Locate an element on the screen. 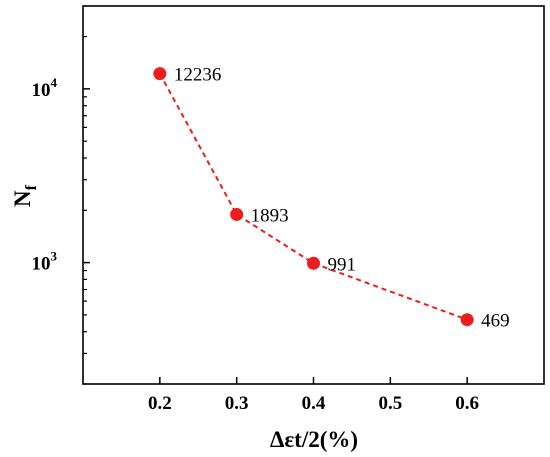 The width and height of the screenshot is (550, 457). x-tick-label: 0.3 is located at coordinates (237, 403).